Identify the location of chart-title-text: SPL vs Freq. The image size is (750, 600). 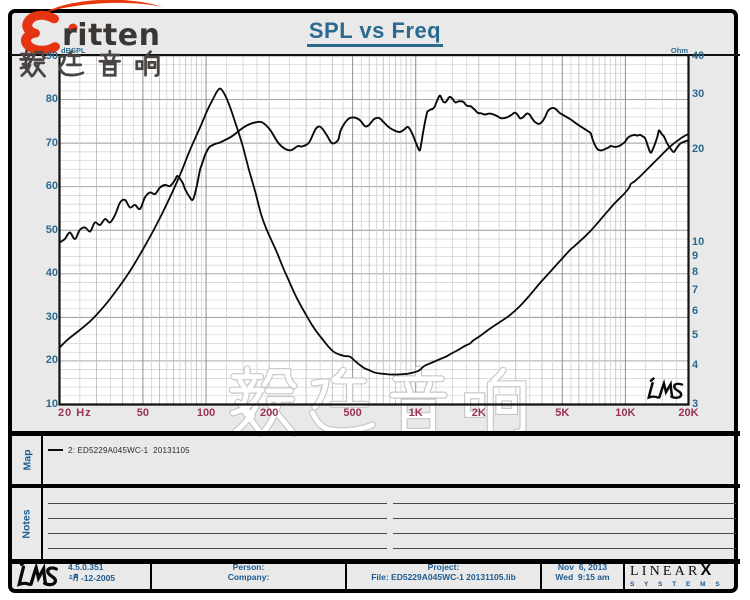
(375, 32).